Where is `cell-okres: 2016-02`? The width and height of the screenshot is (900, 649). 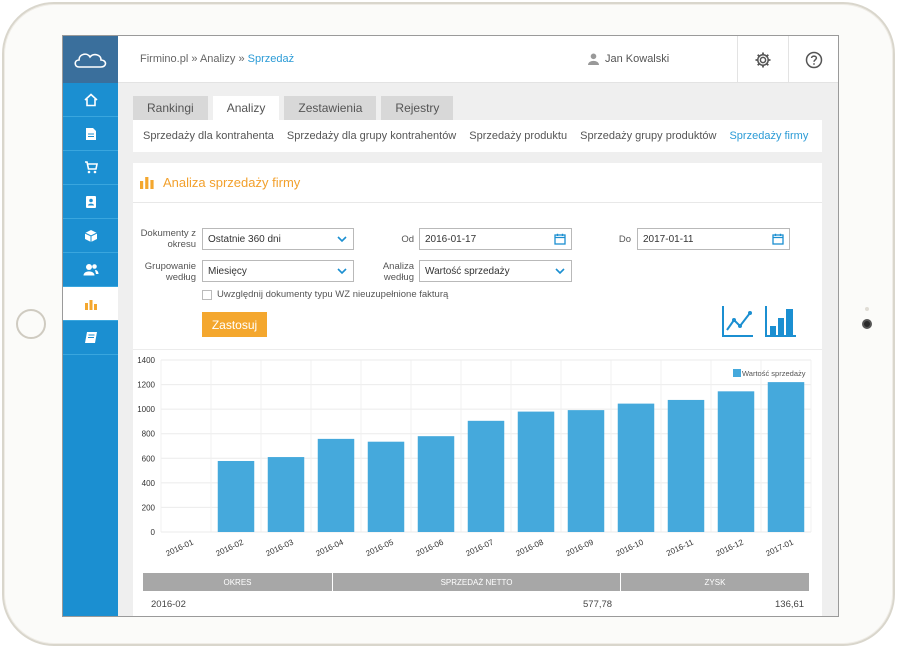
cell-okres: 2016-02 is located at coordinates (168, 604).